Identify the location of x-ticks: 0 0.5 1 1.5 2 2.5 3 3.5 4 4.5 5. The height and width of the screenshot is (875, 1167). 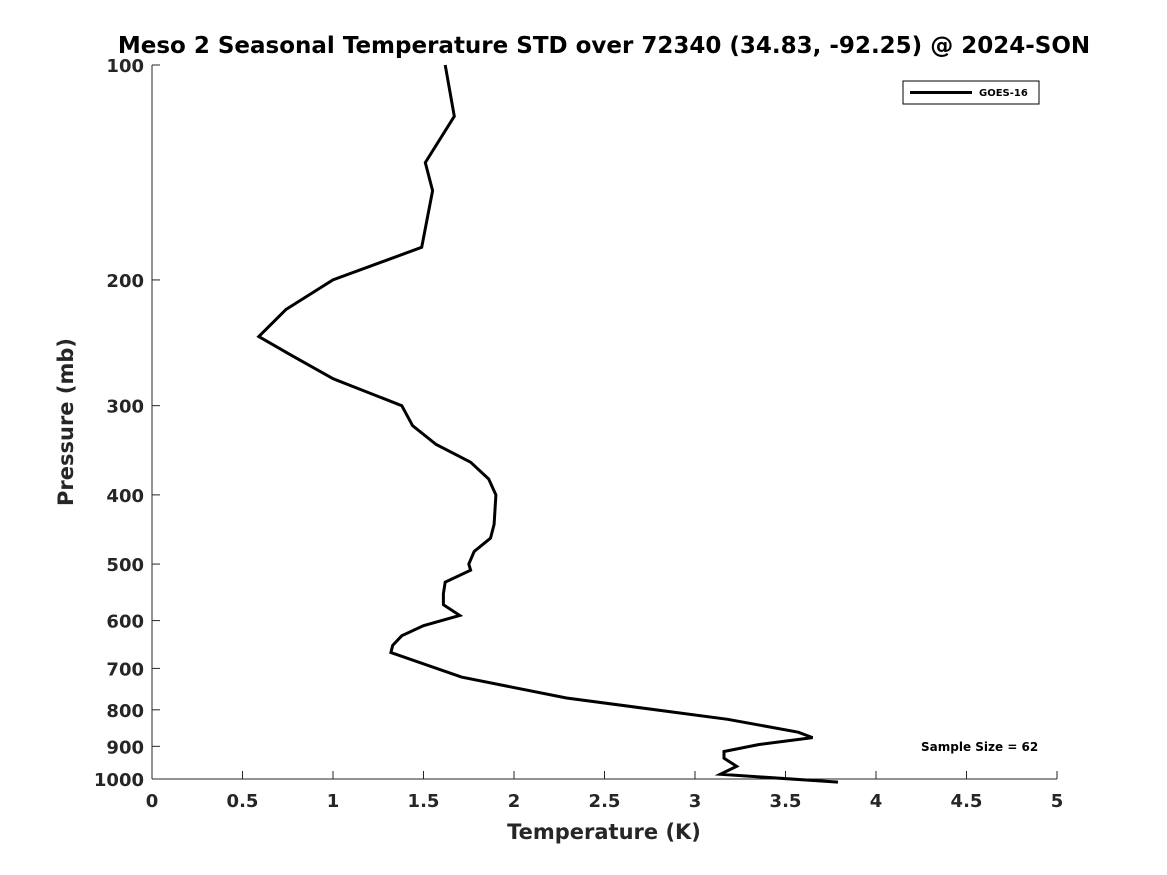
(605, 791).